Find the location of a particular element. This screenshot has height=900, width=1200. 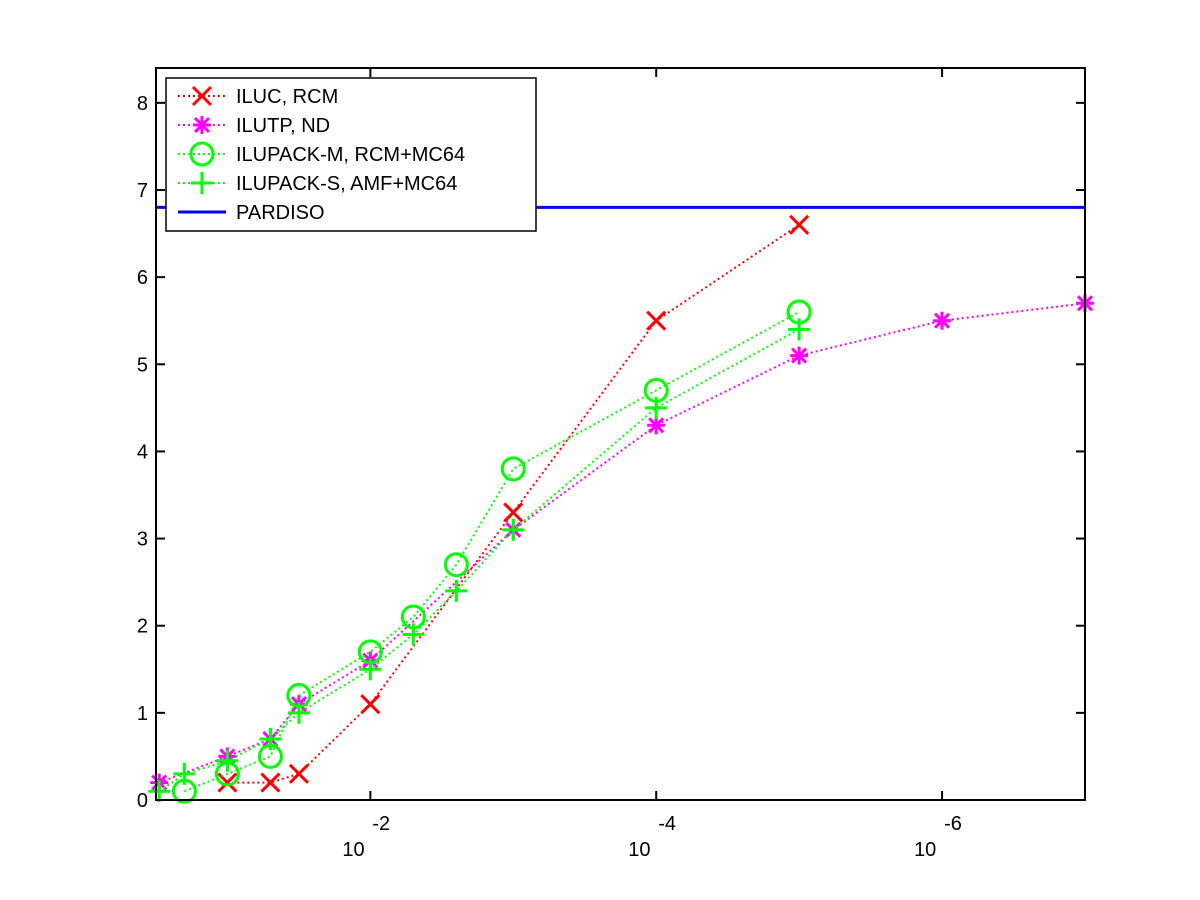

y-tick-label: 6 is located at coordinates (142, 278).